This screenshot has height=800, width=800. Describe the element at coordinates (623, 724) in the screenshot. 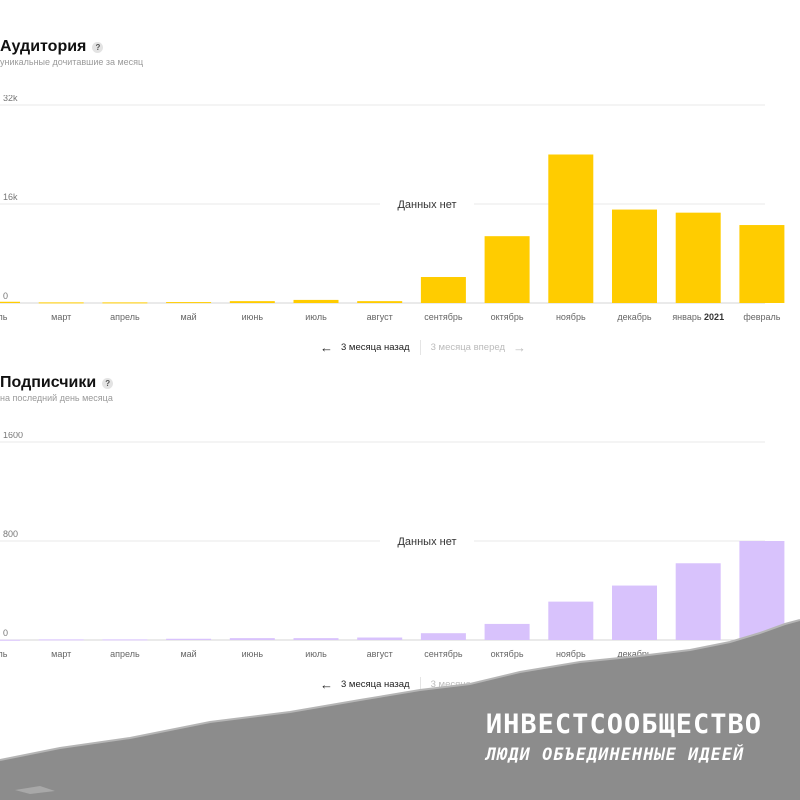

I see `brand-name: ИНВЕСТСООБЩЕСТВО` at that location.